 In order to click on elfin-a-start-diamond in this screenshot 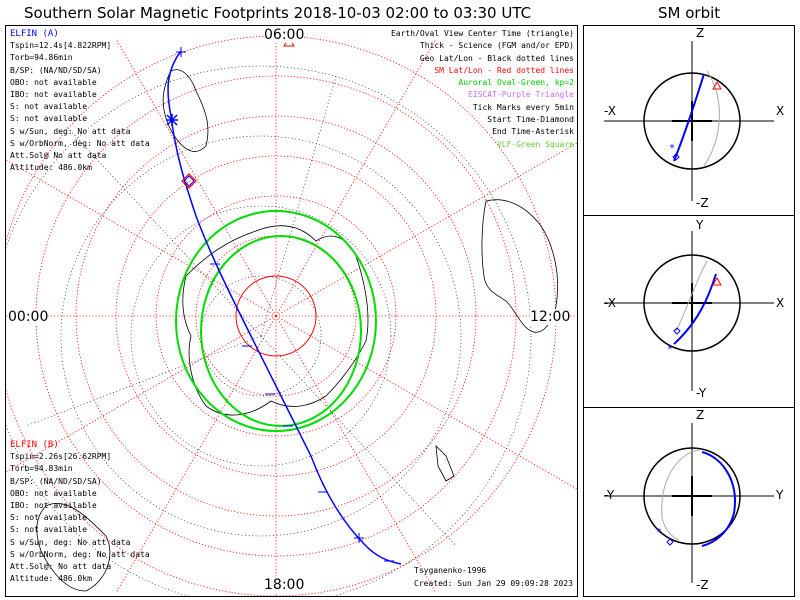, I will do `click(189, 181)`.